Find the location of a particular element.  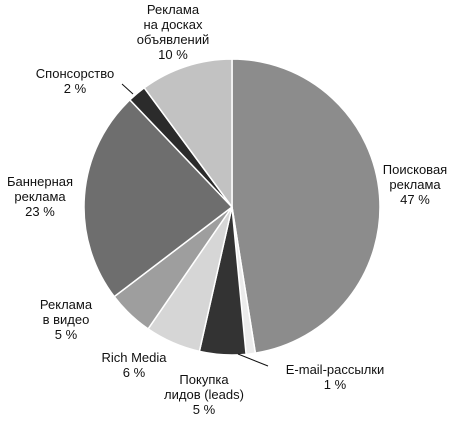

slice-category-label: Поисковая is located at coordinates (415, 169).